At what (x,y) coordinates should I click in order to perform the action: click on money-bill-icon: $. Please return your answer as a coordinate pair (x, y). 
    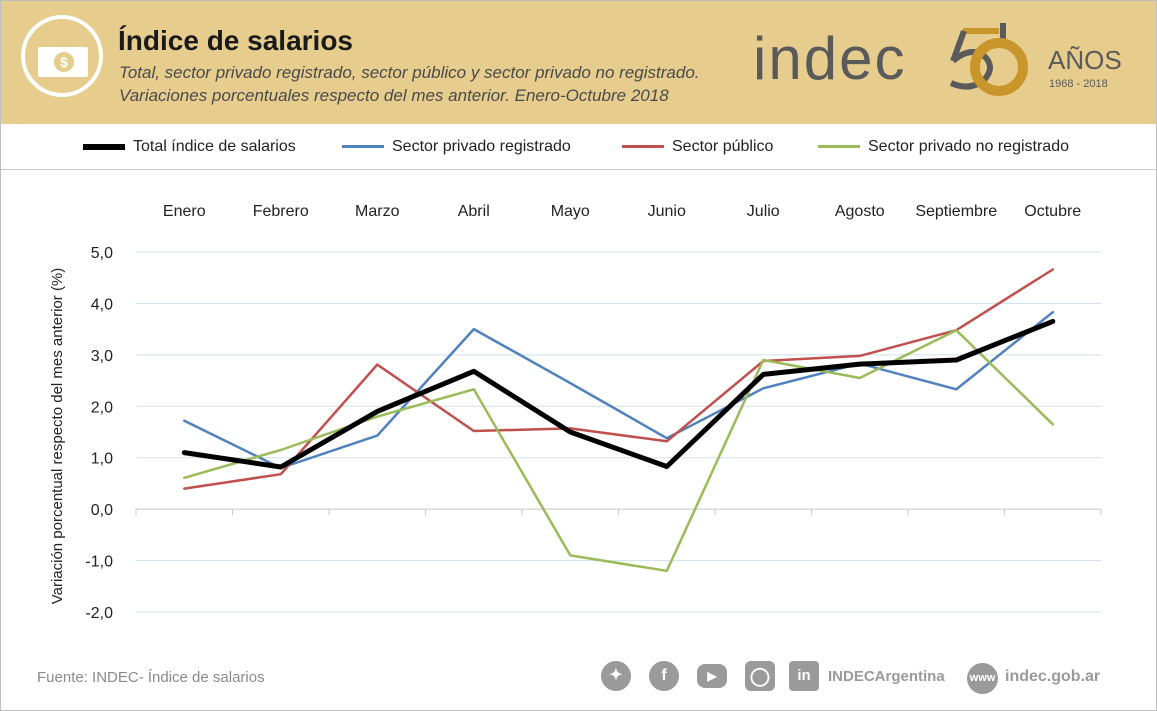
    Looking at the image, I should click on (63, 62).